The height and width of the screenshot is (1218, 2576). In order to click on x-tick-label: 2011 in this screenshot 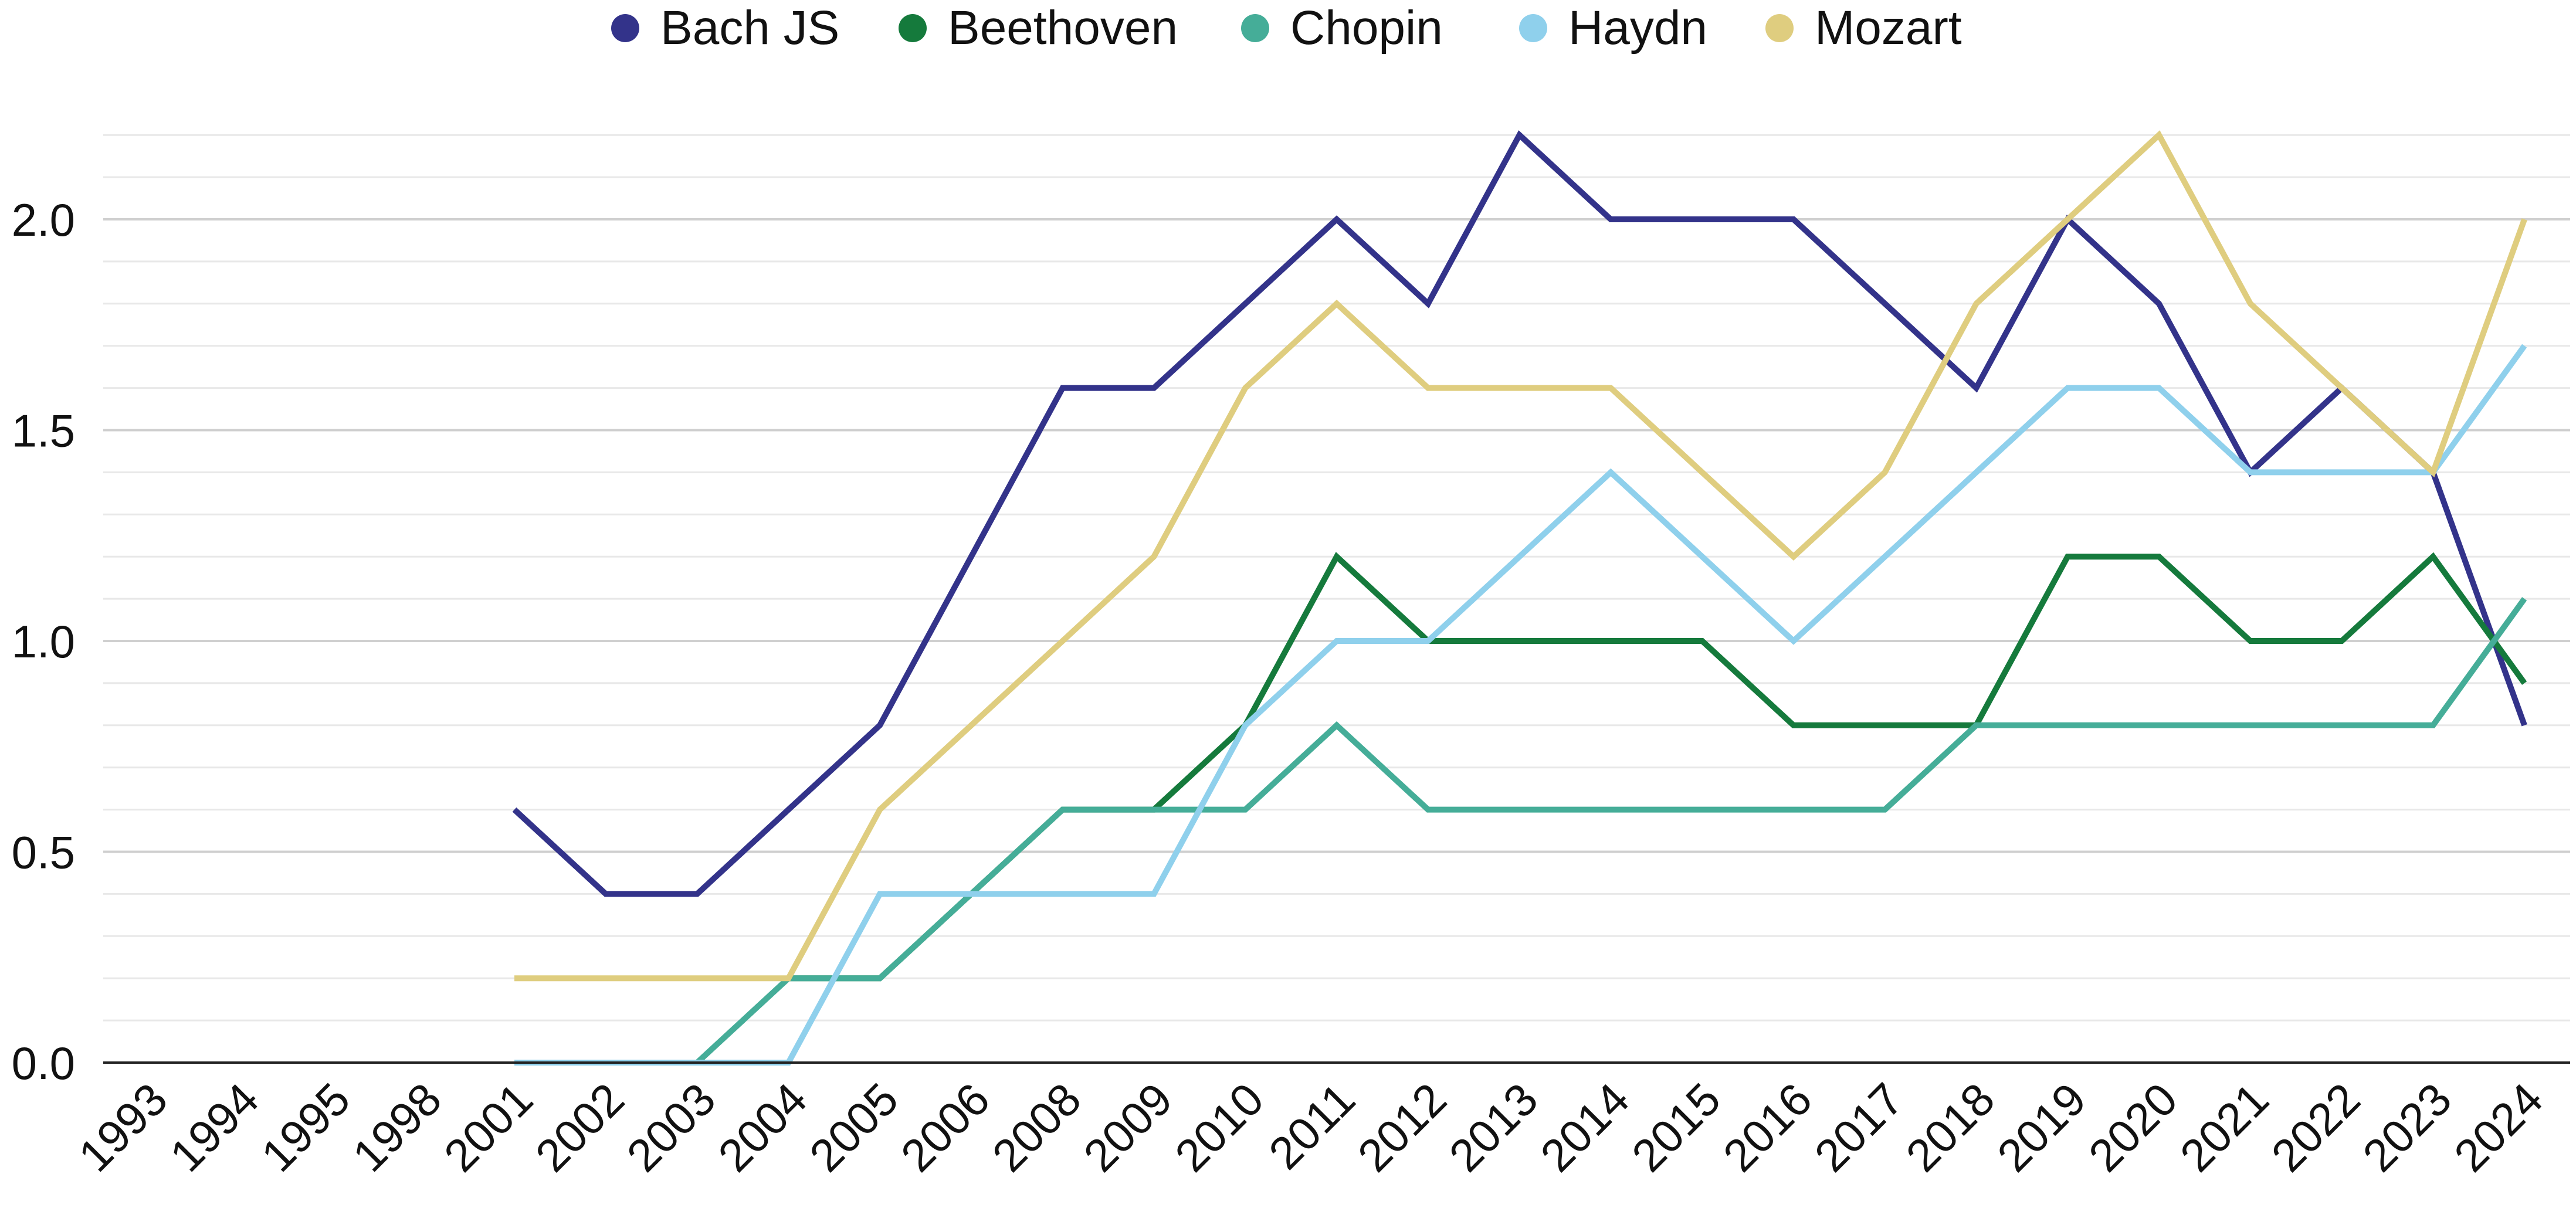, I will do `click(1312, 1126)`.